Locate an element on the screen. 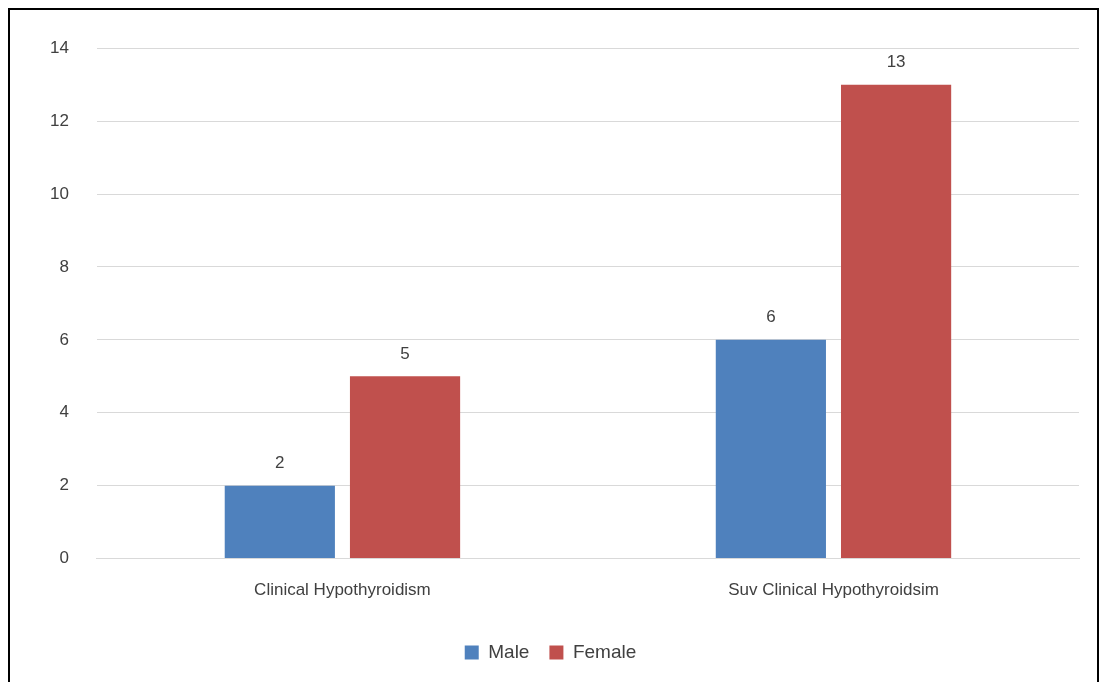  x-tick-label: Clinical Hypothyroidism is located at coordinates (342, 590).